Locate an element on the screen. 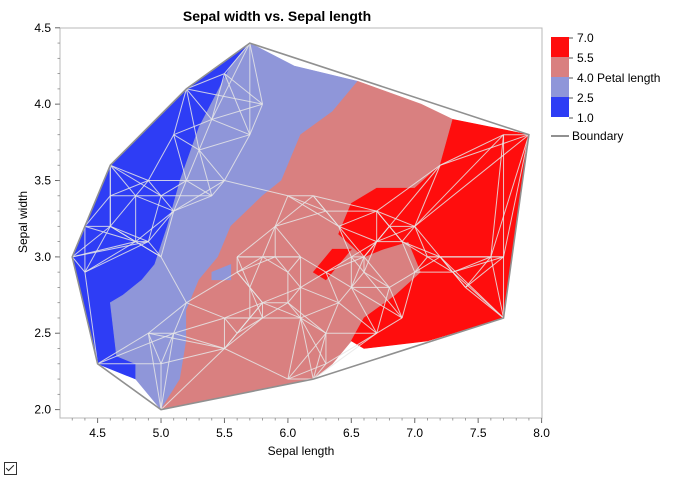 The width and height of the screenshot is (686, 482). checkbox-checked-icon is located at coordinates (10, 468).